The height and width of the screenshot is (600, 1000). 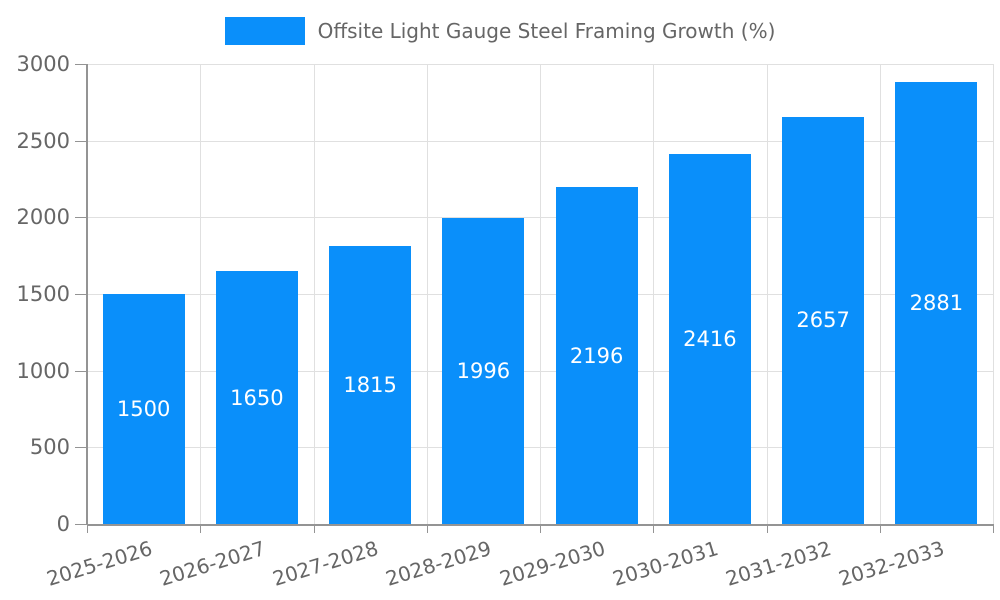 I want to click on bar-value-label: 2881, so click(x=936, y=303).